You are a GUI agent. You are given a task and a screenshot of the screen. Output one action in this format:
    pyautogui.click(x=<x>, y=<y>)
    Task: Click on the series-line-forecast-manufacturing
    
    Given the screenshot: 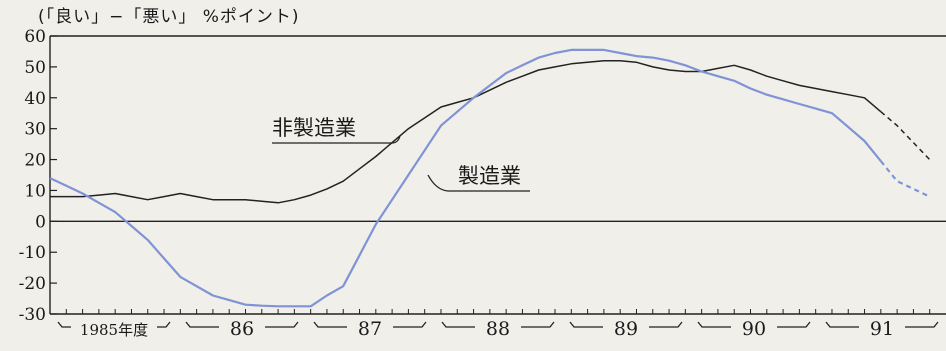 What is the action you would take?
    pyautogui.click(x=905, y=179)
    